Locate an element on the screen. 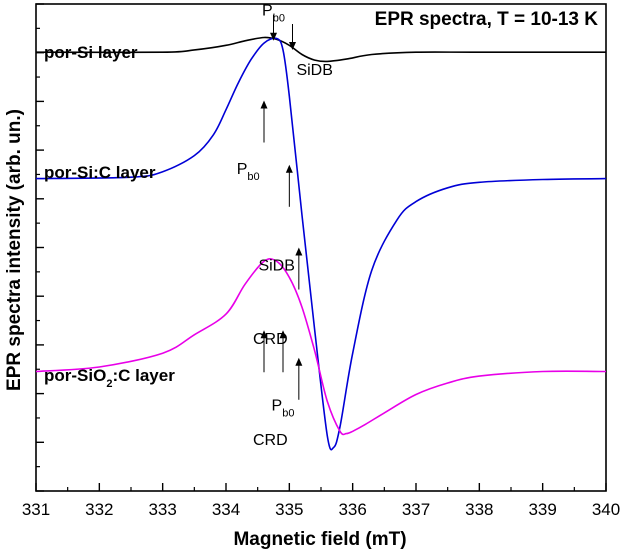 Image resolution: width=623 pixels, height=558 pixels. series-label-2: por-Si:C layer is located at coordinates (100, 172).